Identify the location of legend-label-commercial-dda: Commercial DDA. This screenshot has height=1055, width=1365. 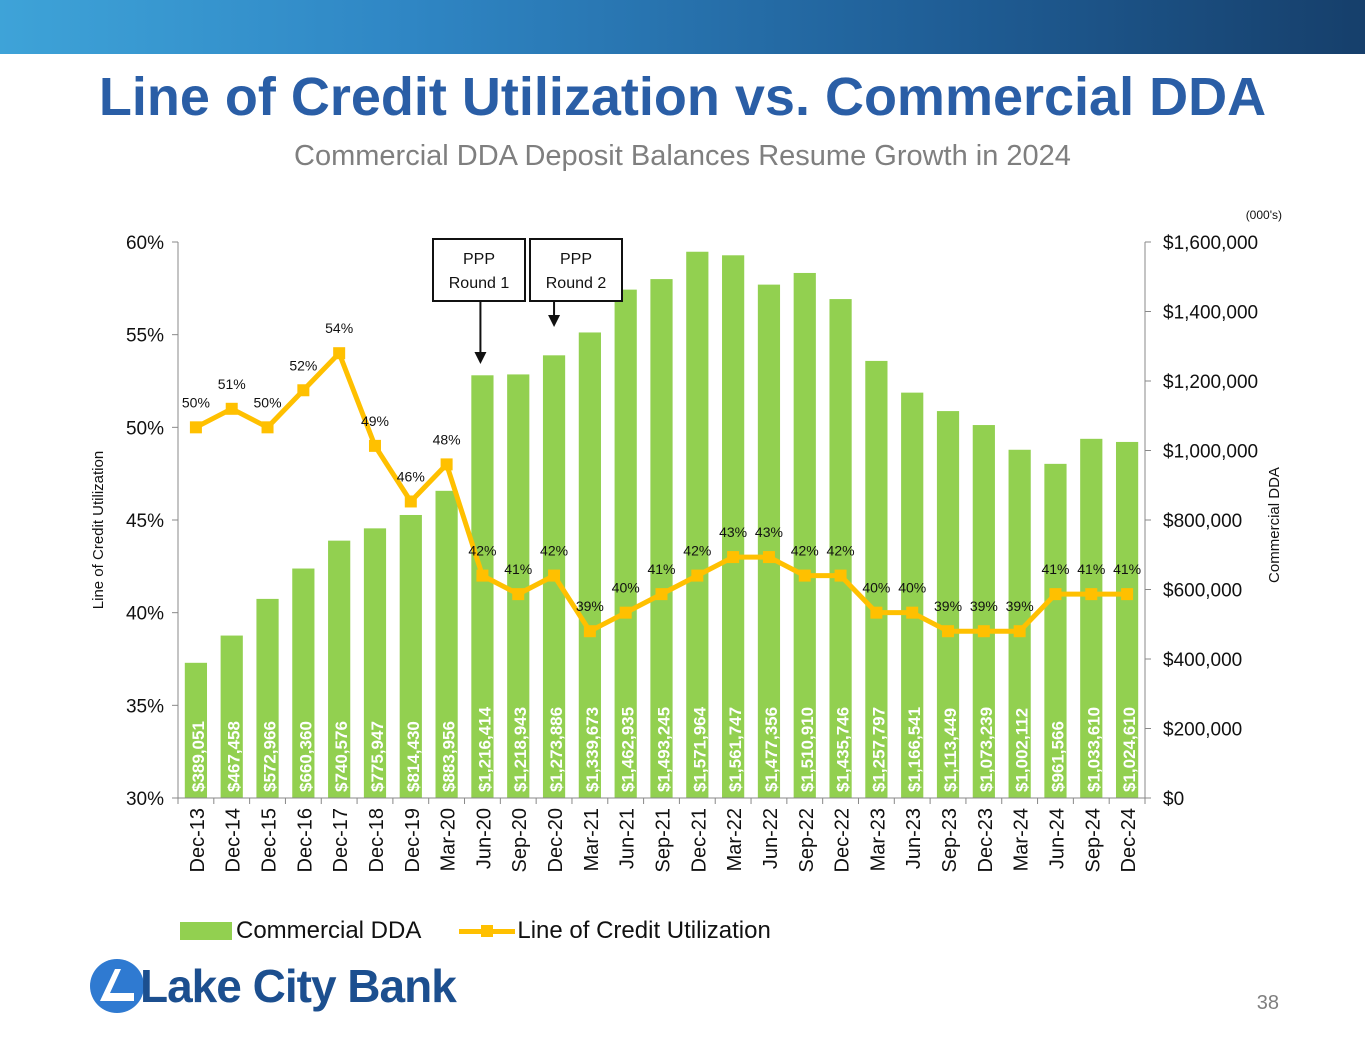
(329, 930).